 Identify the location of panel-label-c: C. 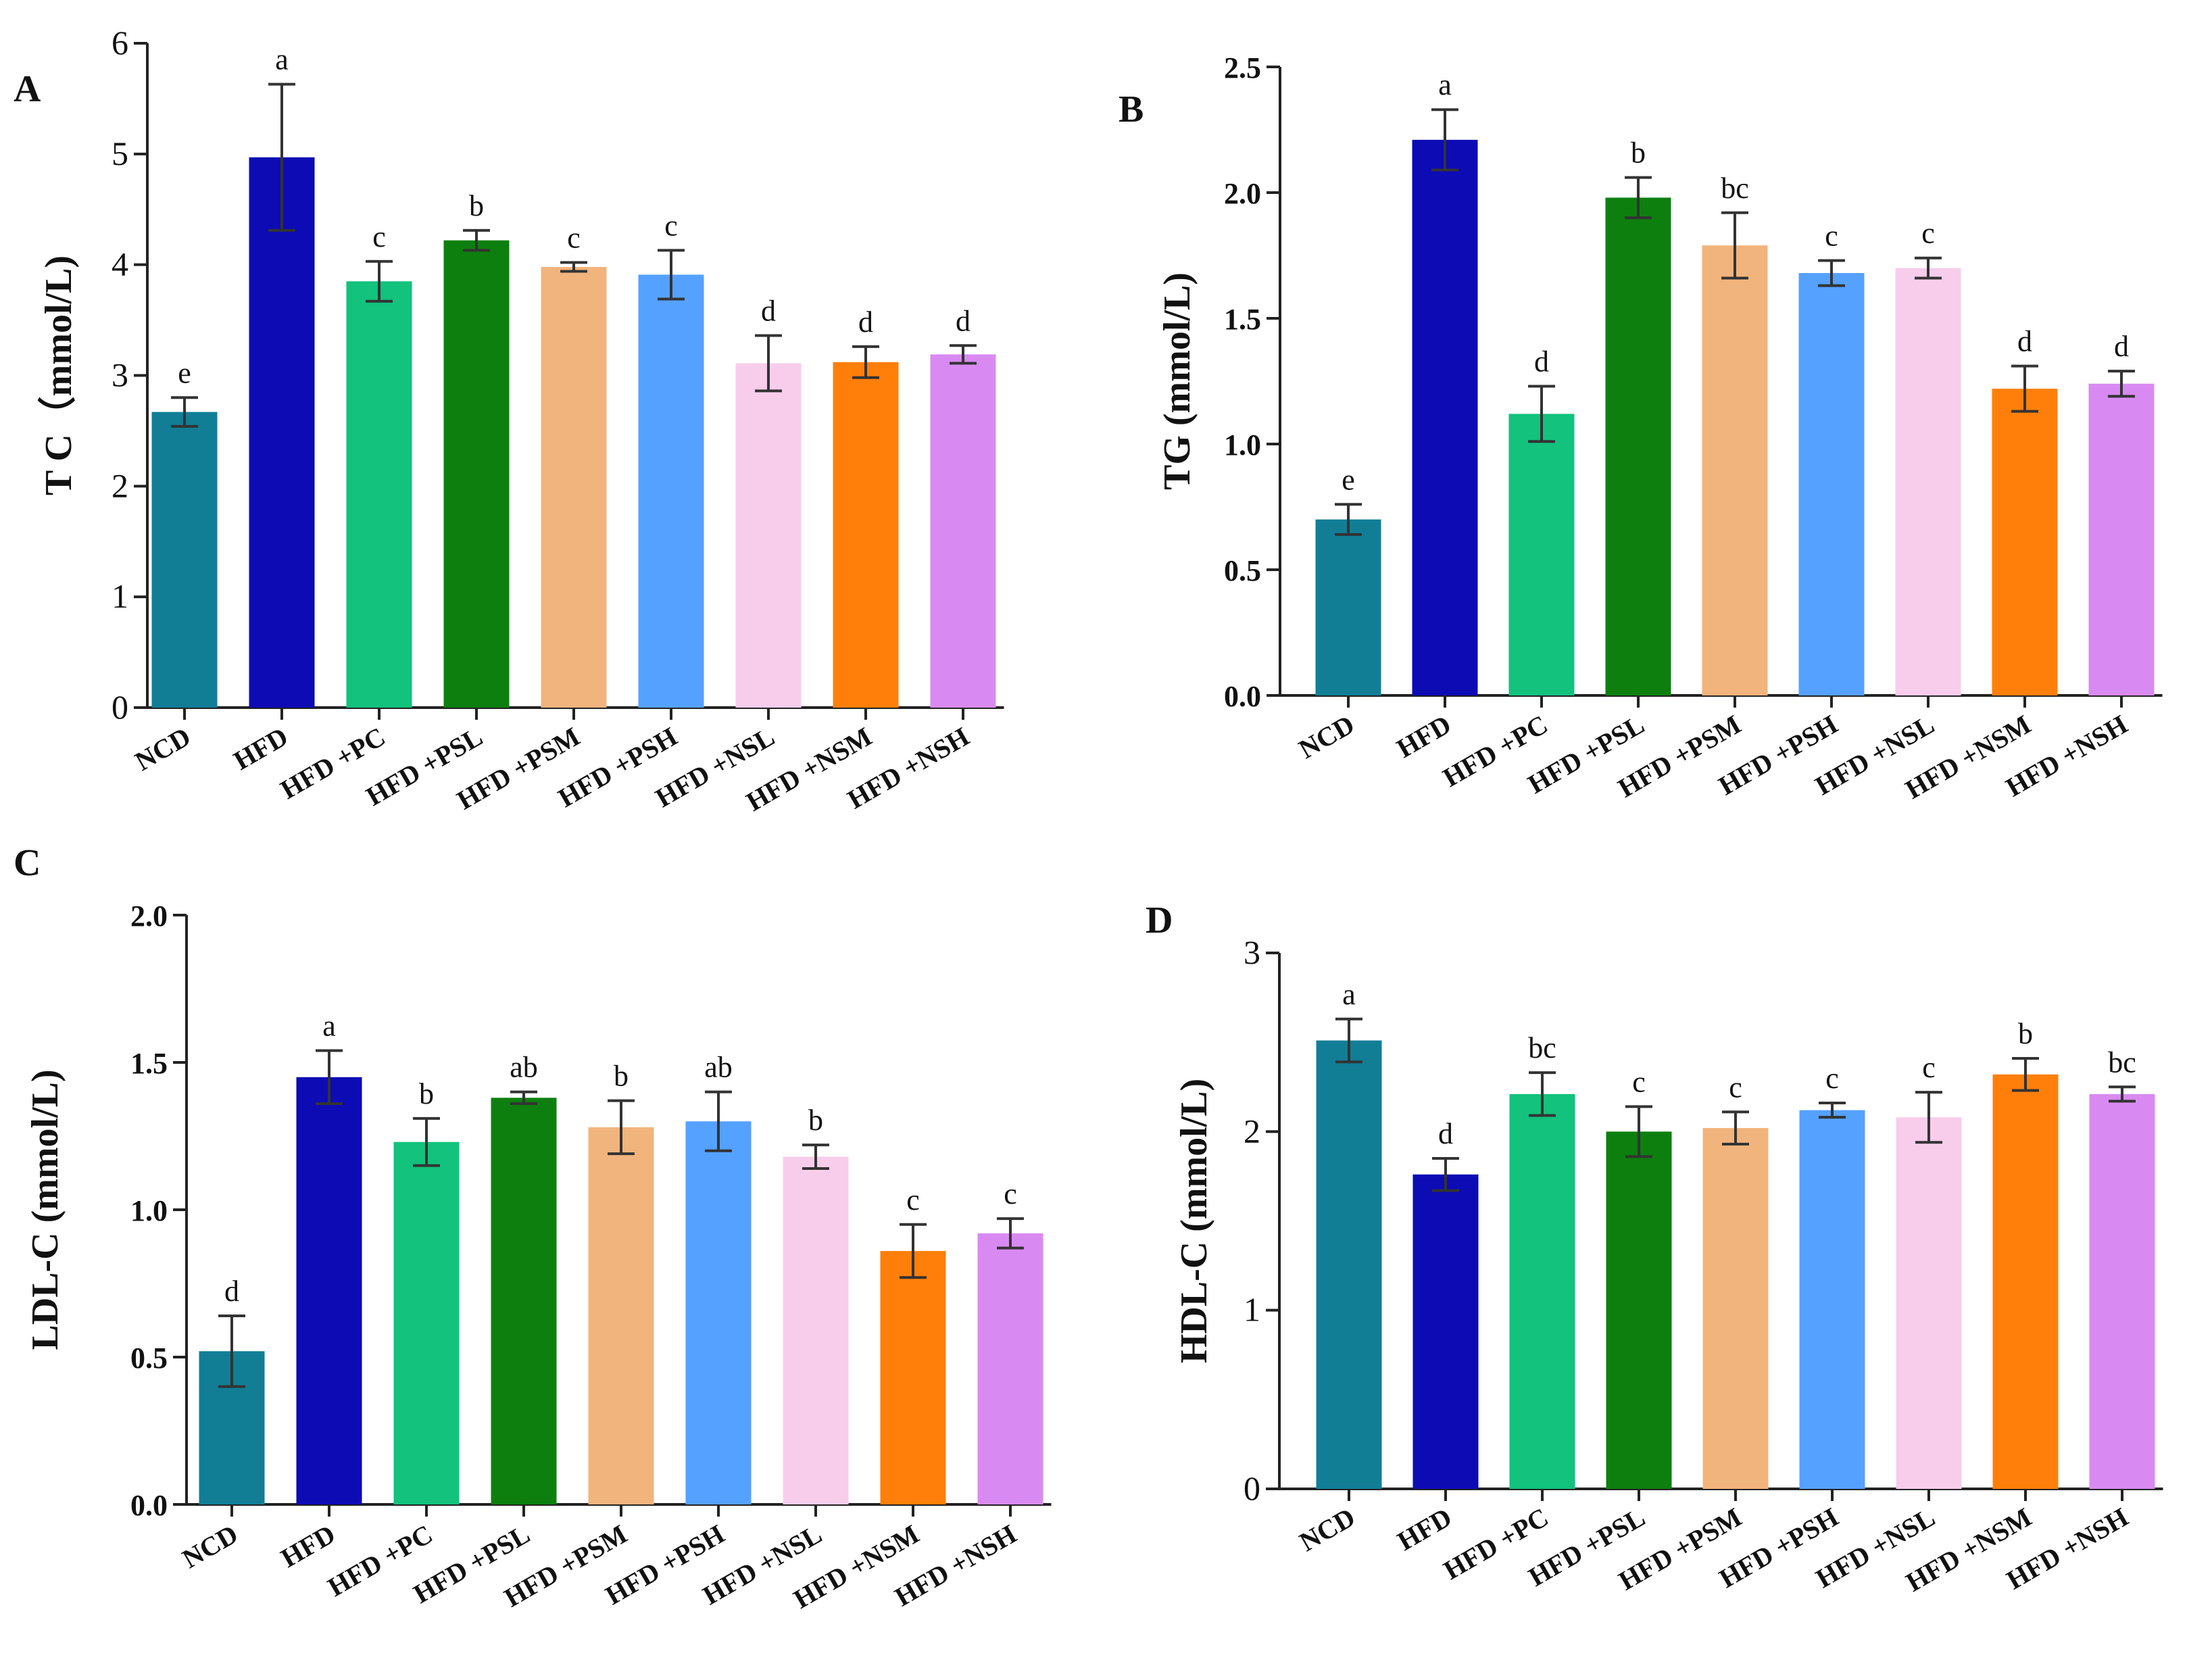
(27, 863).